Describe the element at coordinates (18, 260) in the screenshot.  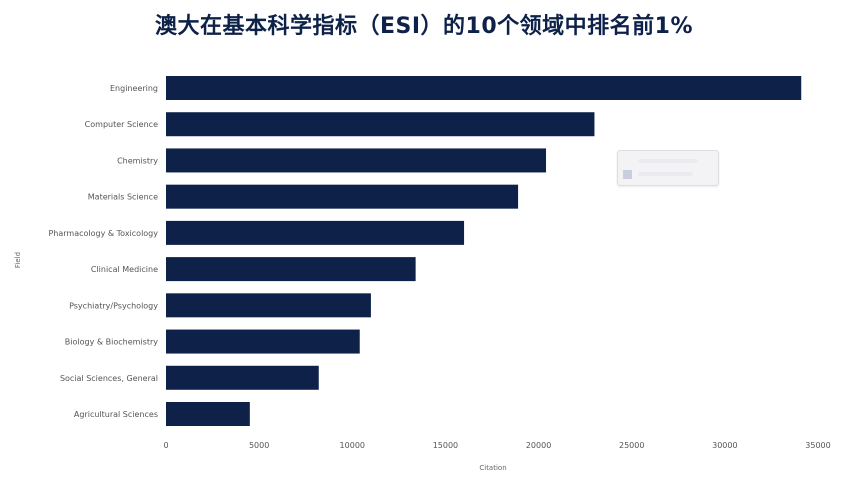
I see `y-axis-label: Field` at that location.